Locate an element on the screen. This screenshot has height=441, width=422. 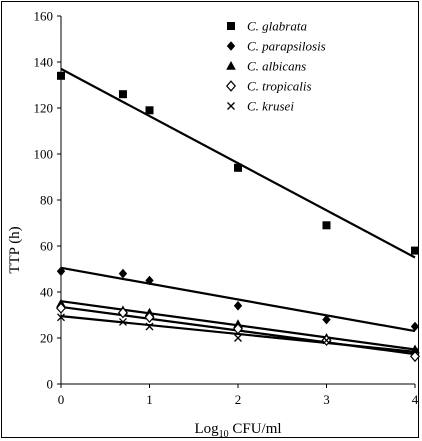
legend-marker-diamond is located at coordinates (231, 46).